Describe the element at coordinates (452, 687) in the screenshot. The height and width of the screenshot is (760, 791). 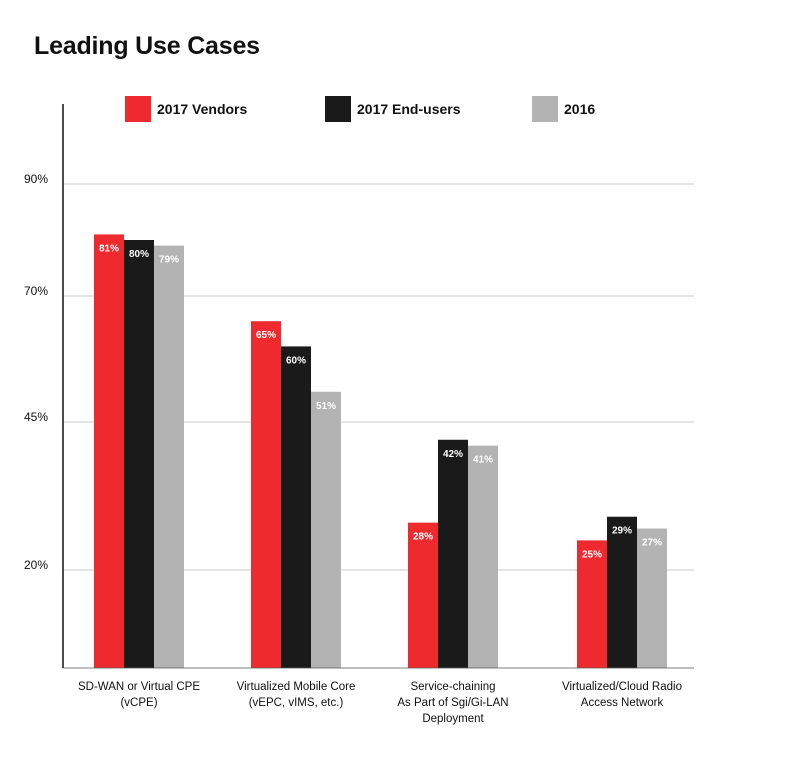
I see `category-label: Service-chaining` at that location.